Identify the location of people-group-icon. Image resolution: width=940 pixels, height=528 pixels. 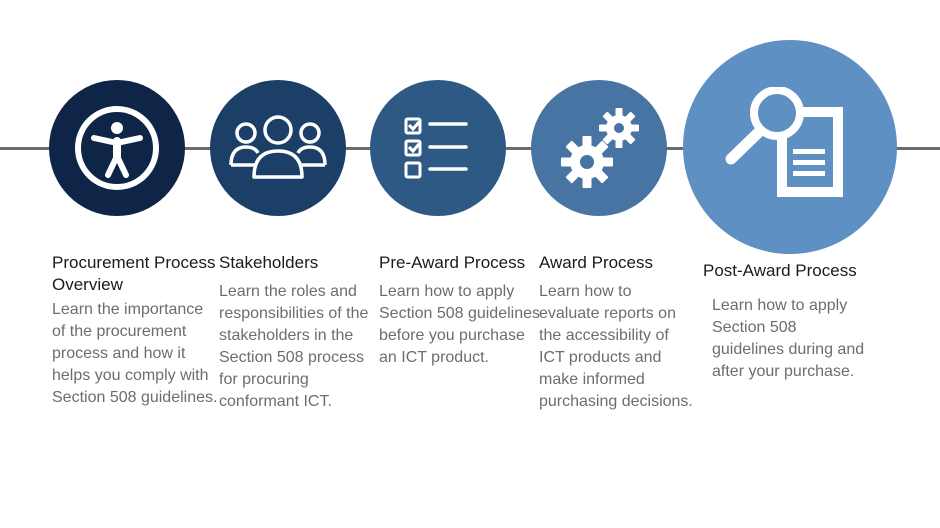
(278, 147).